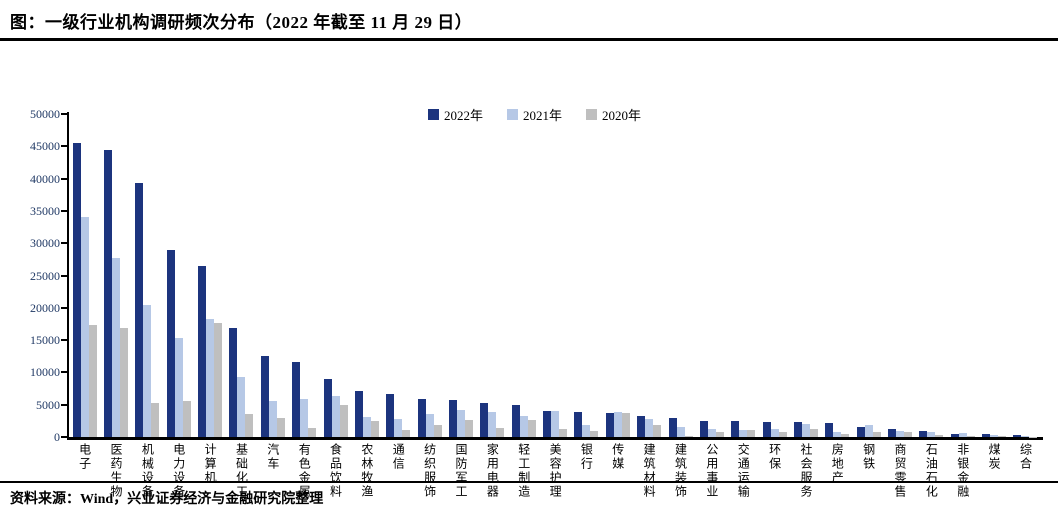  What do you see at coordinates (273, 457) in the screenshot?
I see `category-label-text: 汽车` at bounding box center [273, 457].